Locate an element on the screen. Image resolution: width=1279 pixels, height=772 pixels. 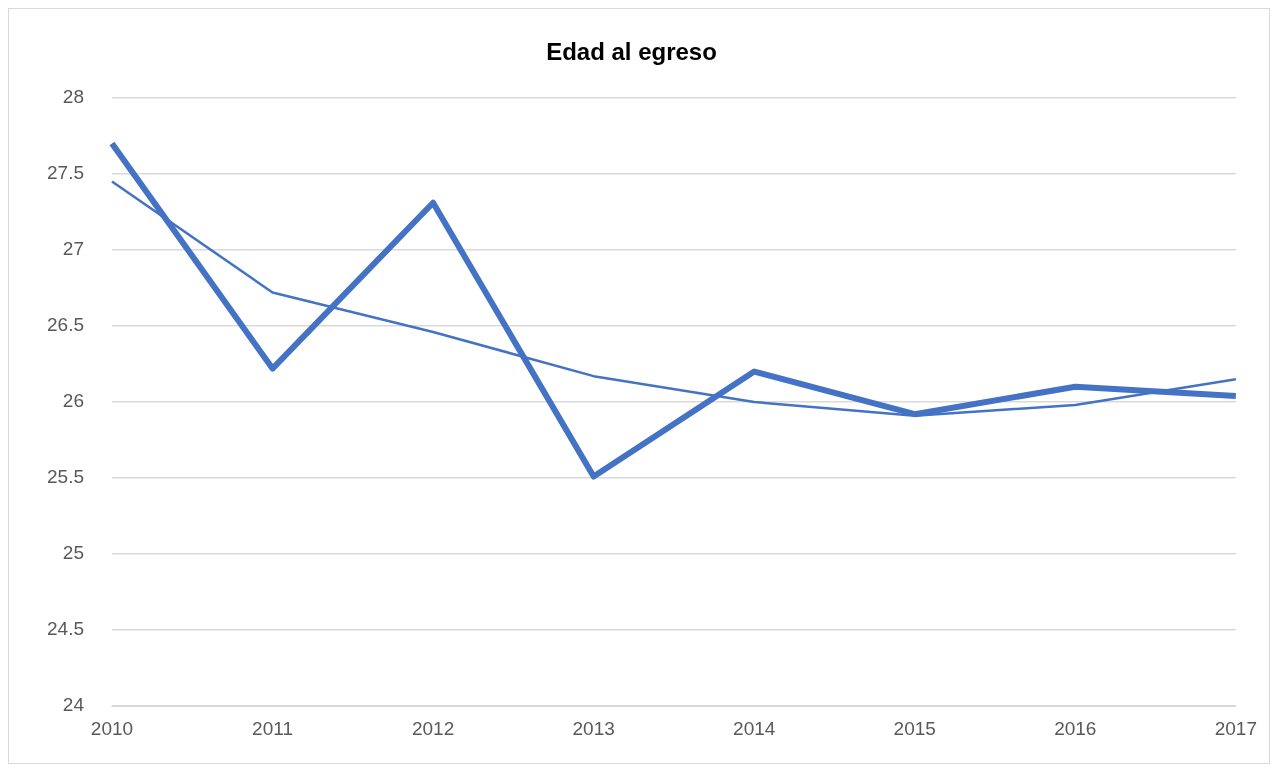
x-tick-label: 2014 is located at coordinates (754, 728).